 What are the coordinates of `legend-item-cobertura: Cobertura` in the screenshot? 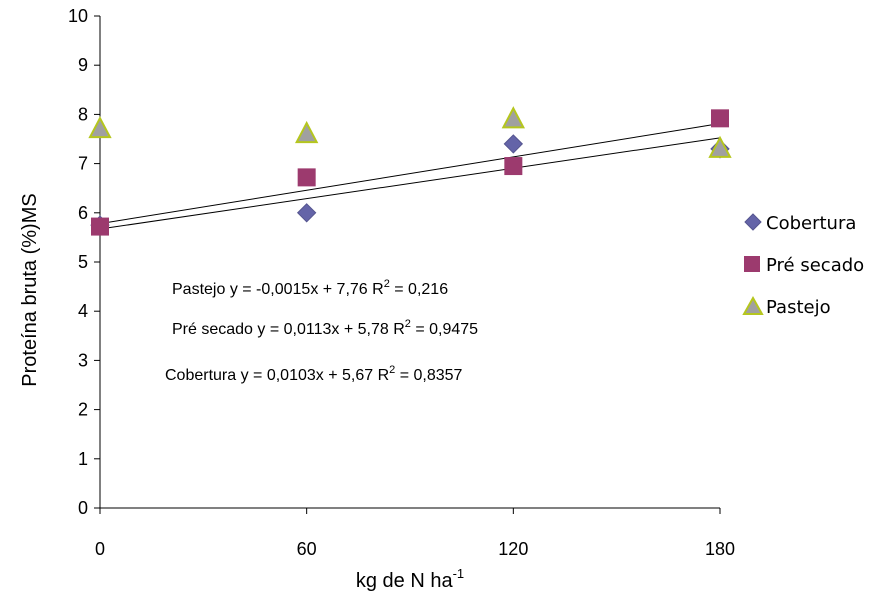 It's located at (800, 223).